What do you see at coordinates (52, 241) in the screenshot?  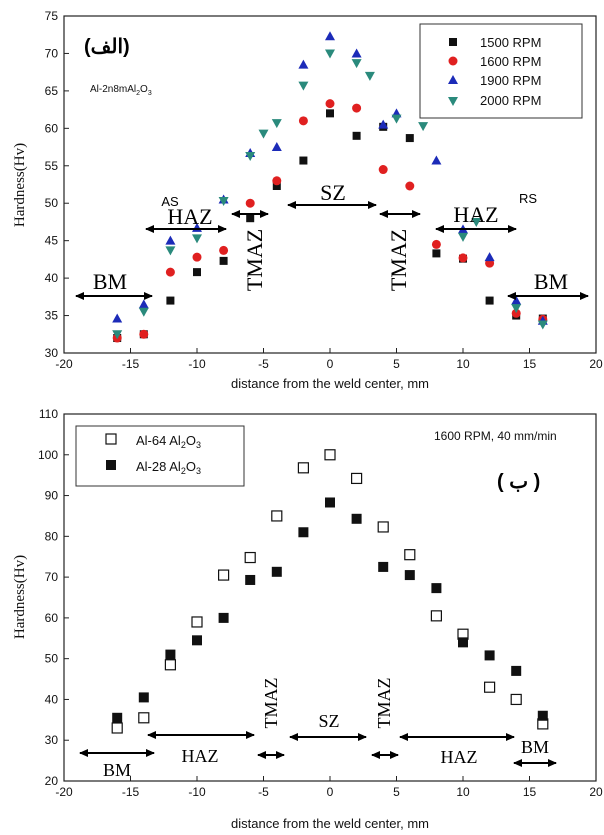 I see `y-tick-label: 45` at bounding box center [52, 241].